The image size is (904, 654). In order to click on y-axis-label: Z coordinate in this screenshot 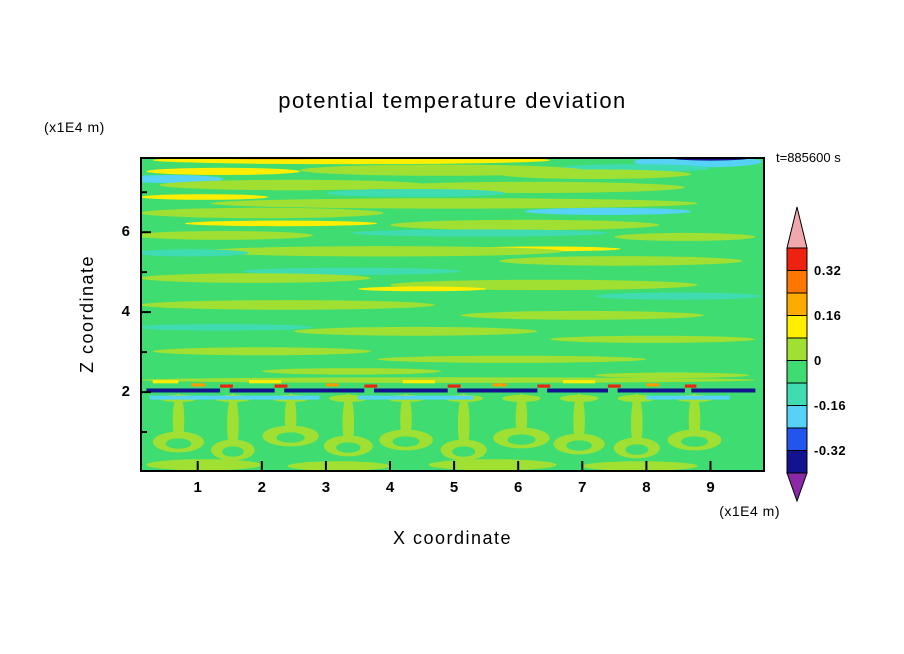, I will do `click(87, 314)`.